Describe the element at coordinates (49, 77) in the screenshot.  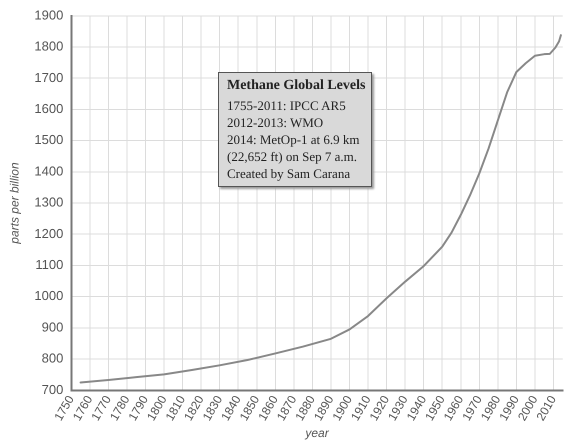
I see `y-tick-label: 1700` at that location.